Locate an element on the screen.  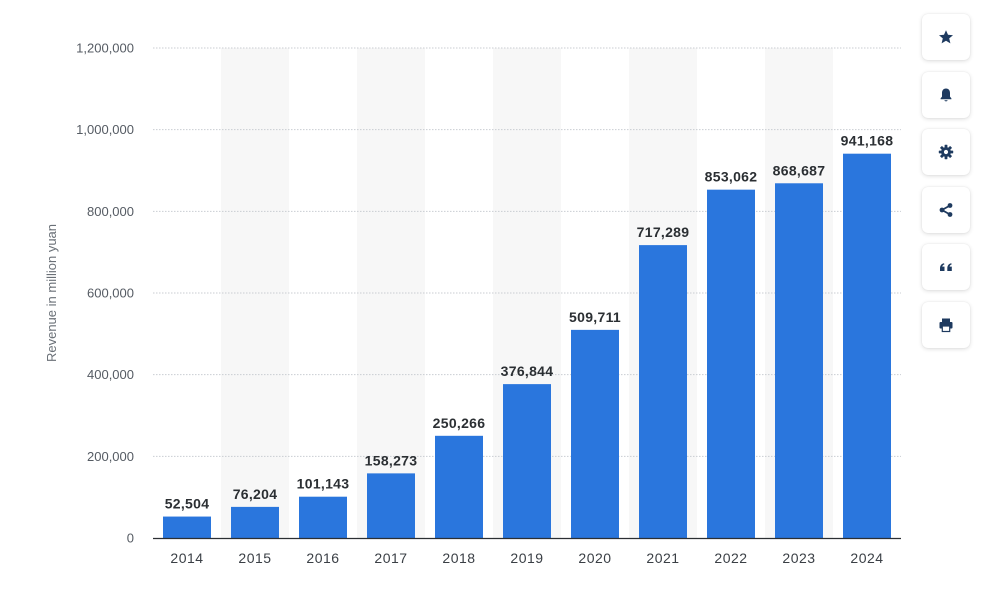
bell-icon is located at coordinates (946, 94).